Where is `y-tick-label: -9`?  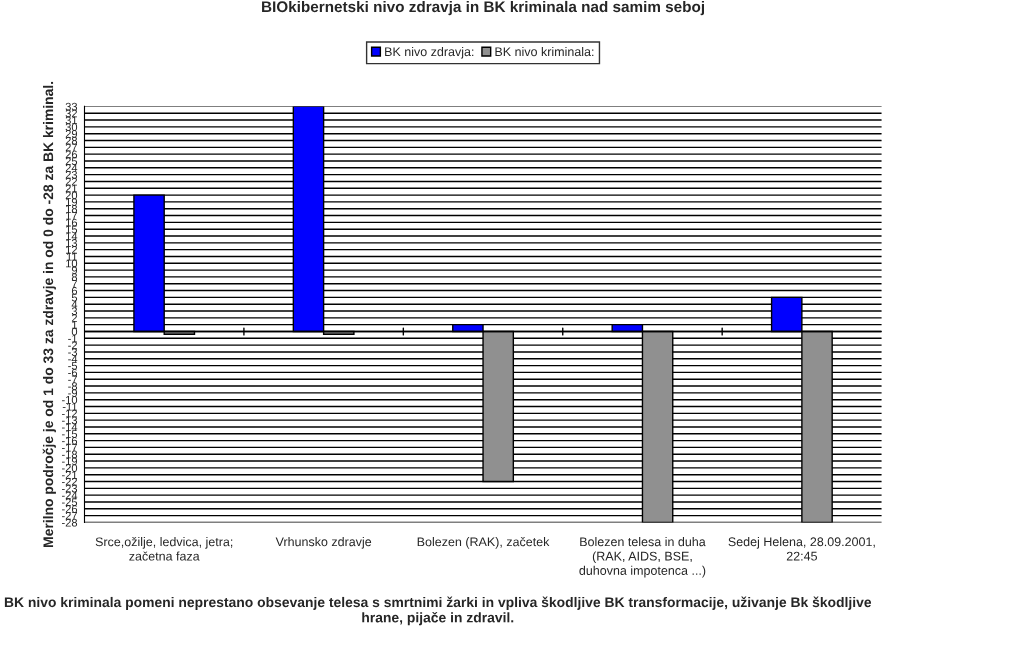 y-tick-label: -9 is located at coordinates (73, 393).